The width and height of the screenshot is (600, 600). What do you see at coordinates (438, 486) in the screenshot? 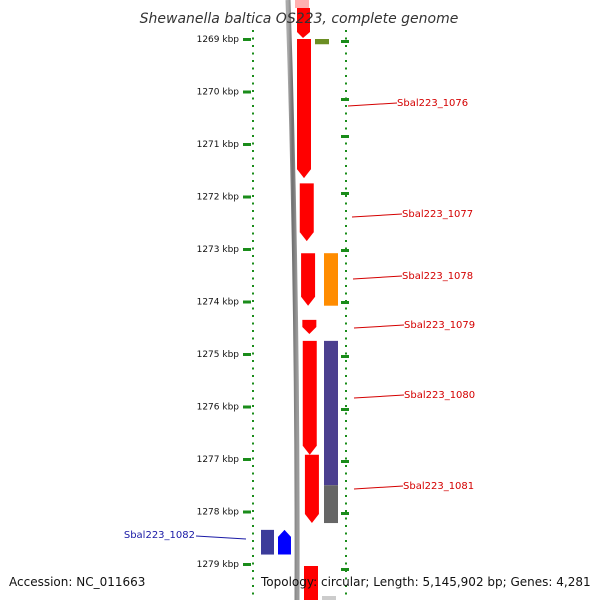
I see `gene-label: Sbal223_1081` at bounding box center [438, 486].